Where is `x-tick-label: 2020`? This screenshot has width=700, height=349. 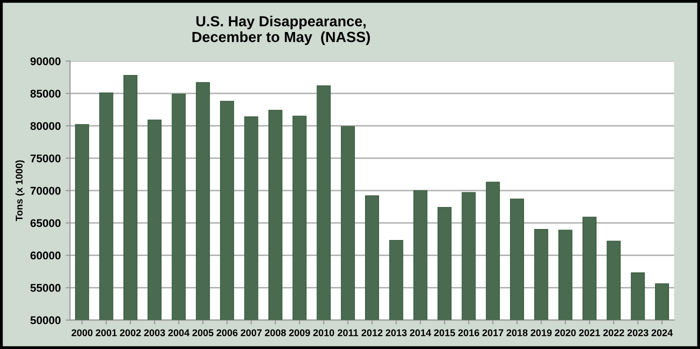
x-tick-label: 2020 is located at coordinates (565, 332).